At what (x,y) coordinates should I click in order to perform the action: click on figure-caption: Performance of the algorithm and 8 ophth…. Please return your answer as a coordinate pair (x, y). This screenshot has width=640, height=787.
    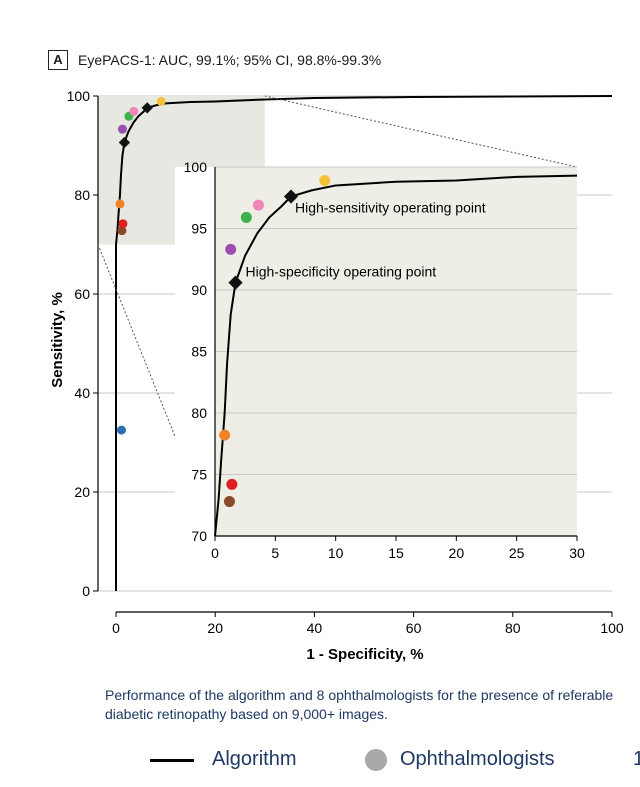
    Looking at the image, I should click on (359, 704).